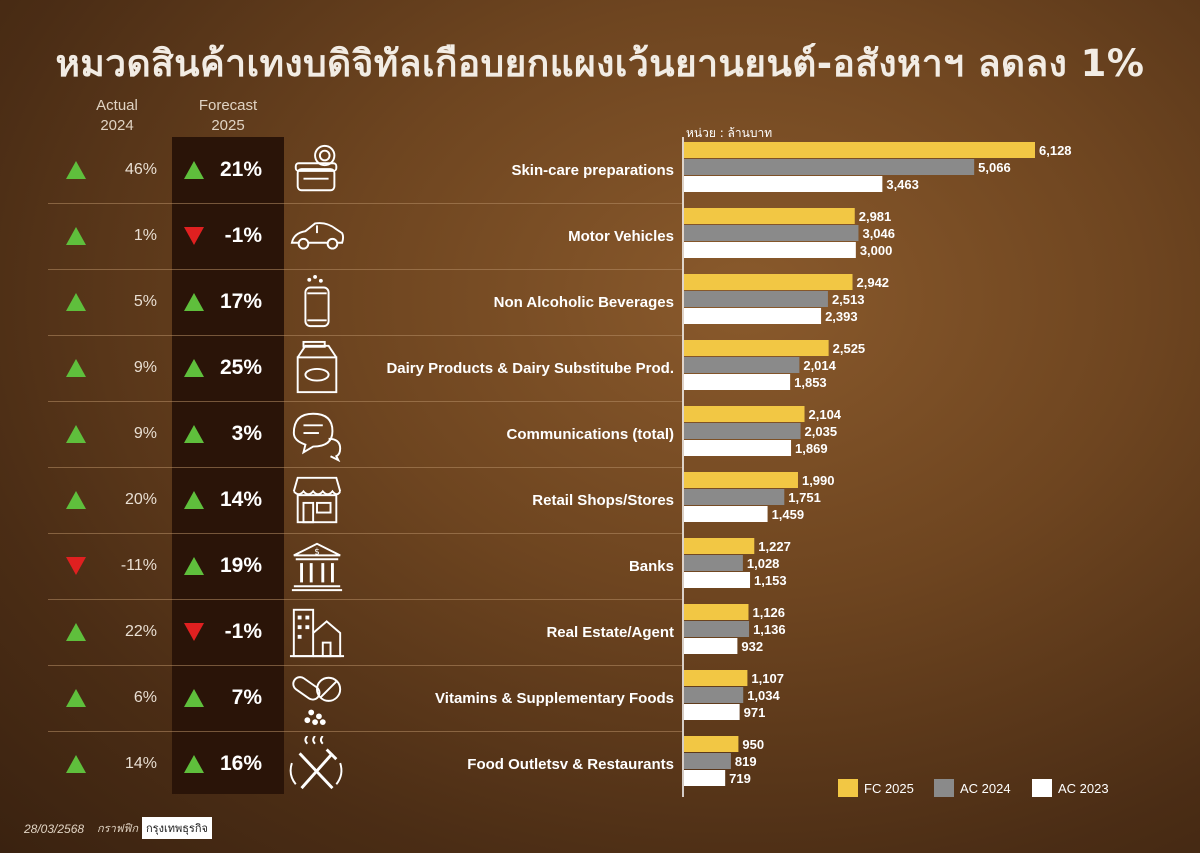 The width and height of the screenshot is (1200, 853). Describe the element at coordinates (117, 105) in the screenshot. I see `actual-header-line1: Actual` at that location.